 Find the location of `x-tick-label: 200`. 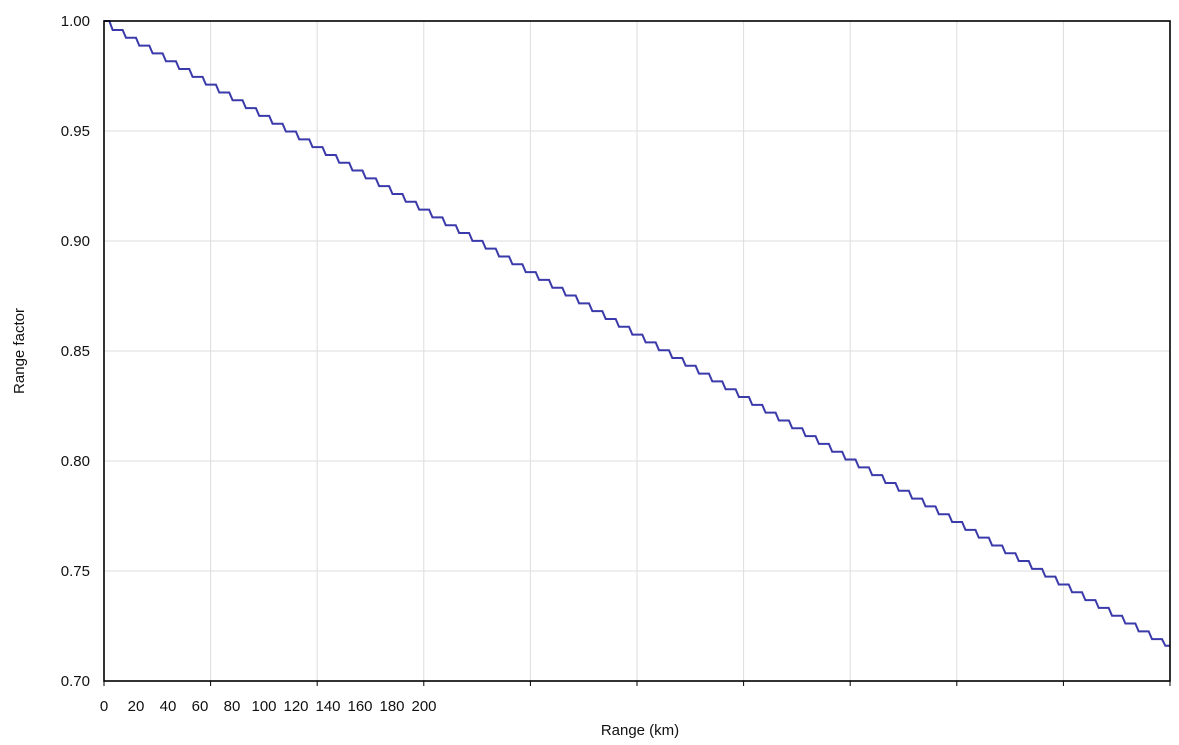

x-tick-label: 200 is located at coordinates (423, 706).